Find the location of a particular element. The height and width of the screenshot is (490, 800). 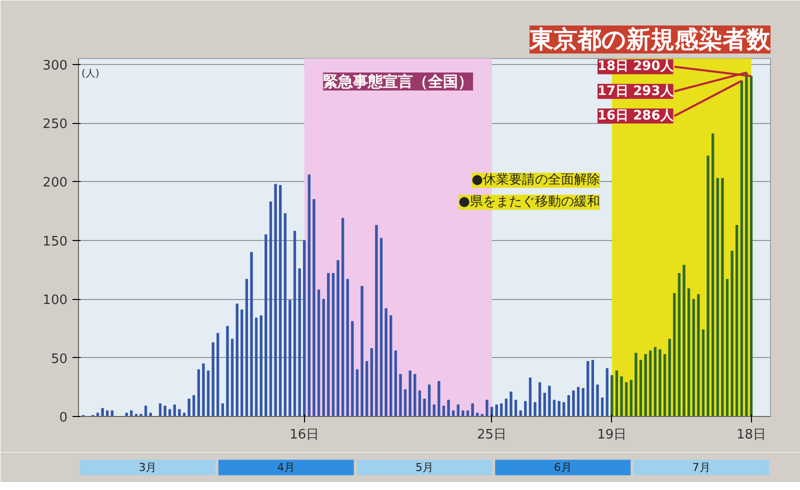

text: 4月 is located at coordinates (286, 467).